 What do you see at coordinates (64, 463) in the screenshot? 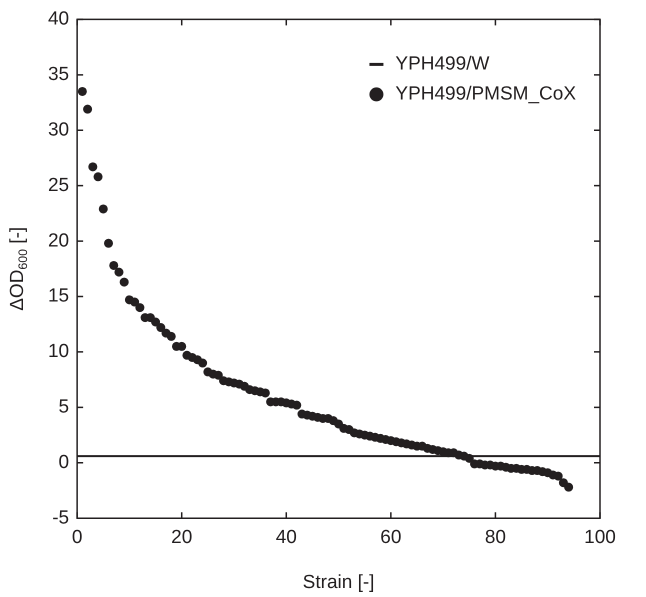
I see `y-tick-label: 0` at bounding box center [64, 463].